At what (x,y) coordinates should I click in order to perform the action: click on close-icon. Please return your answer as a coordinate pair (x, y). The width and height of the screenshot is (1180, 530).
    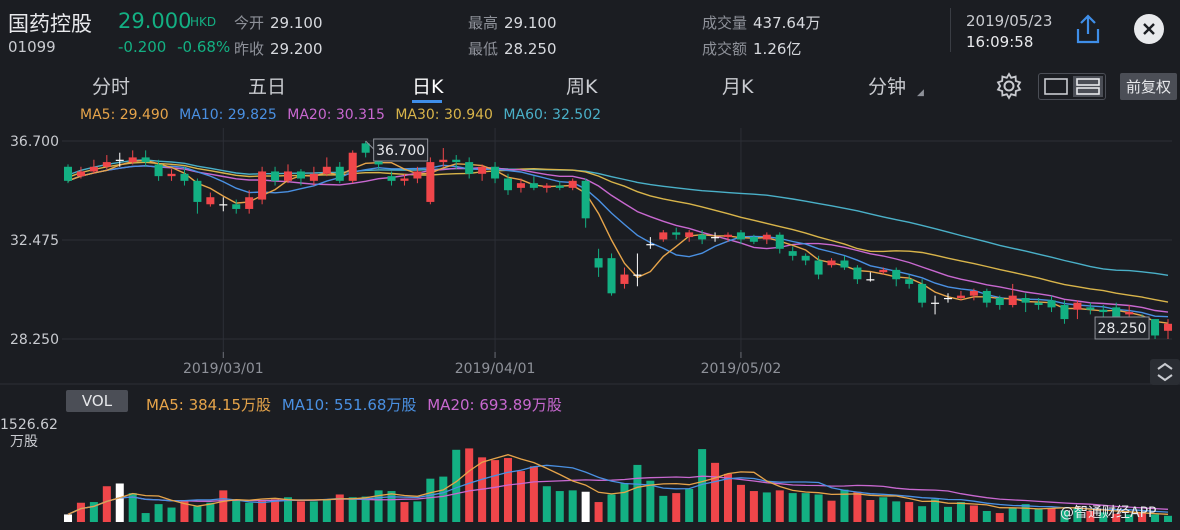
    Looking at the image, I should click on (1149, 29).